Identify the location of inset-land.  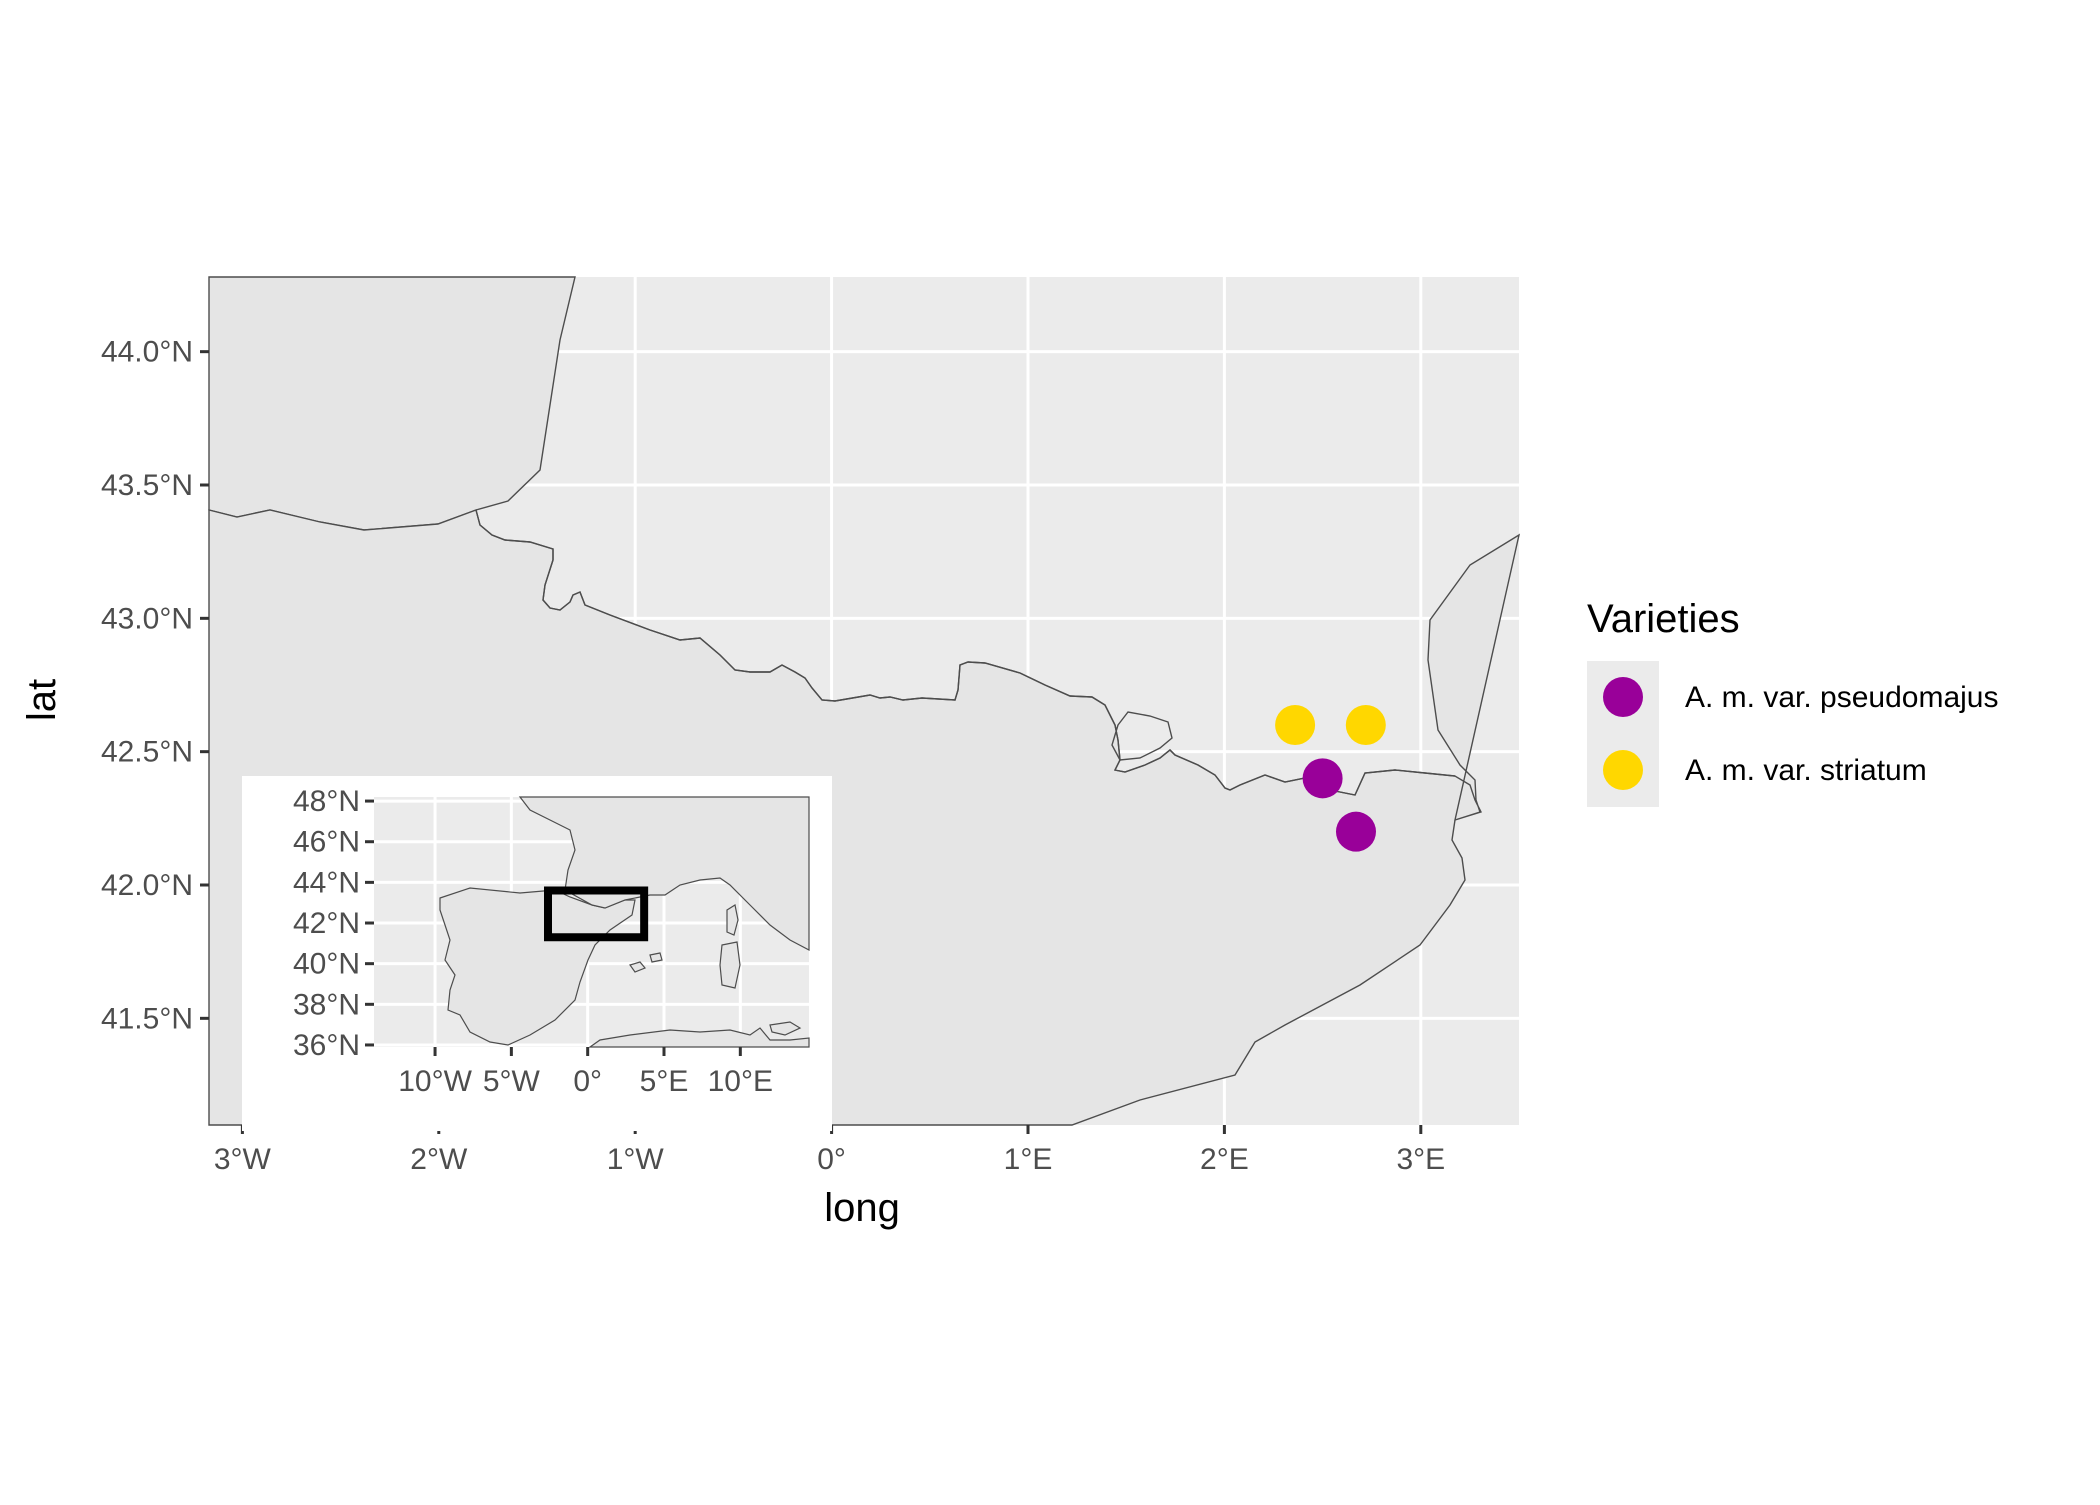
(624, 922).